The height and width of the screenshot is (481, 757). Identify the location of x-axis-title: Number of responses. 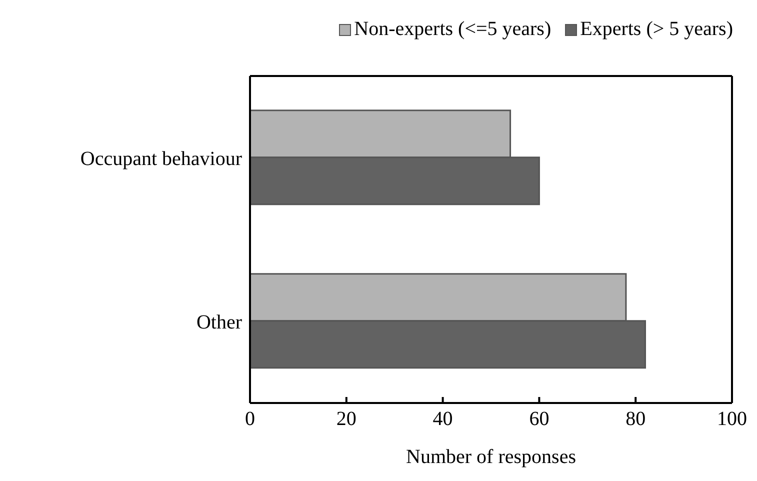
(491, 457).